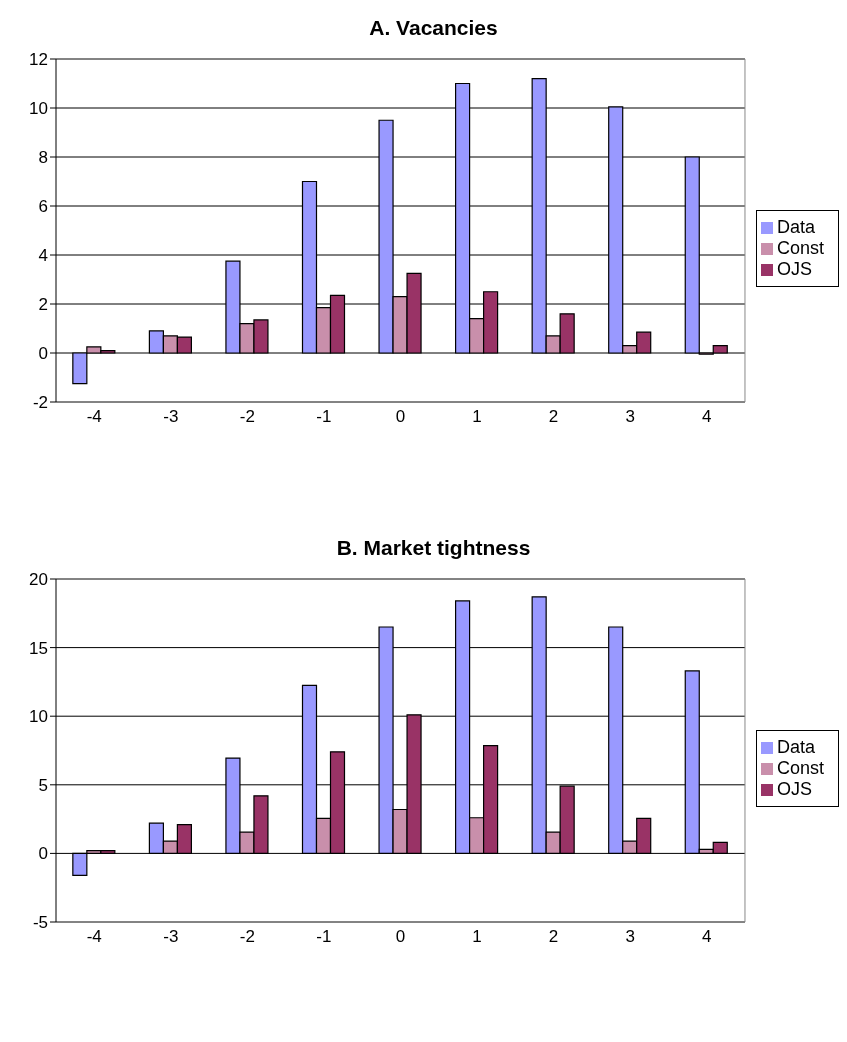 Image resolution: width=847 pixels, height=1042 pixels. I want to click on y-tick-label: 15, so click(38, 648).